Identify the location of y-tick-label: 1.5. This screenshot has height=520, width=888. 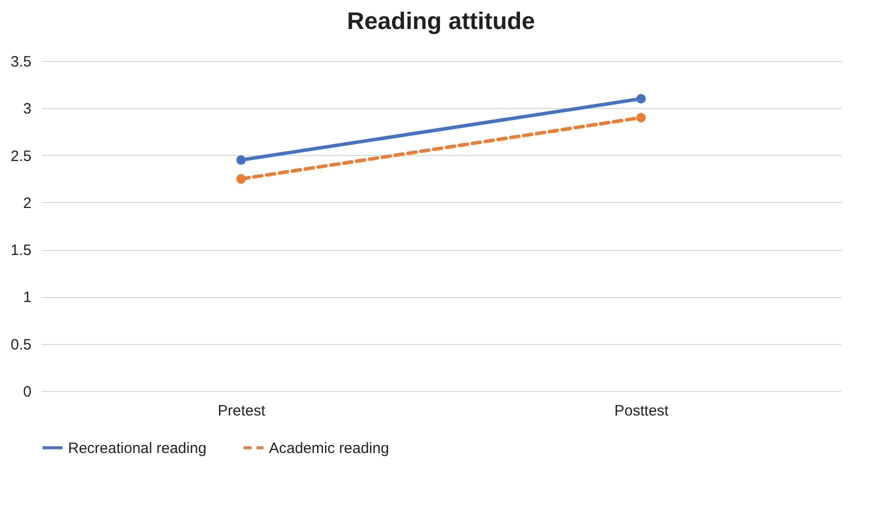
(21, 251).